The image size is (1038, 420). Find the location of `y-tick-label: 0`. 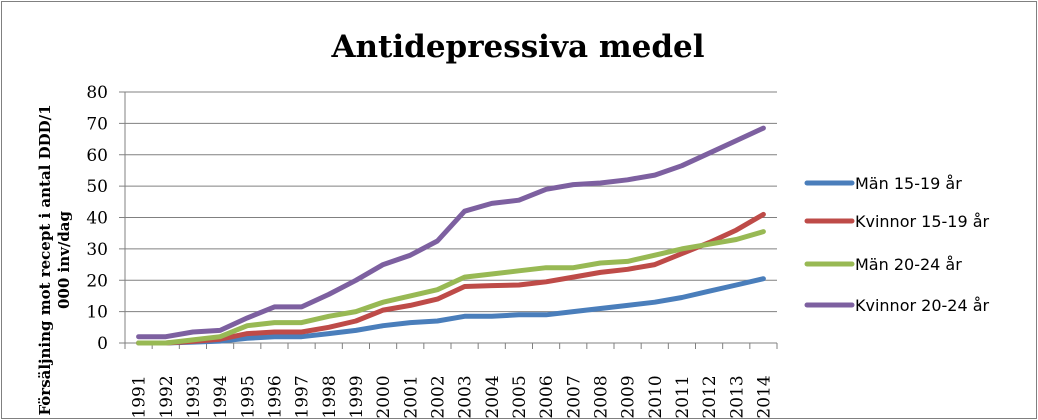

y-tick-label: 0 is located at coordinates (102, 344).